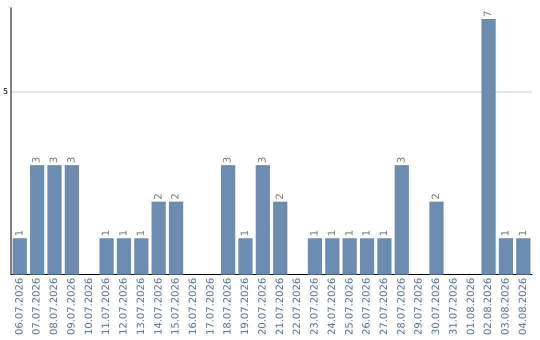 The image size is (540, 340). Describe the element at coordinates (523, 307) in the screenshot. I see `x-tick-label: 04.08.2026` at that location.